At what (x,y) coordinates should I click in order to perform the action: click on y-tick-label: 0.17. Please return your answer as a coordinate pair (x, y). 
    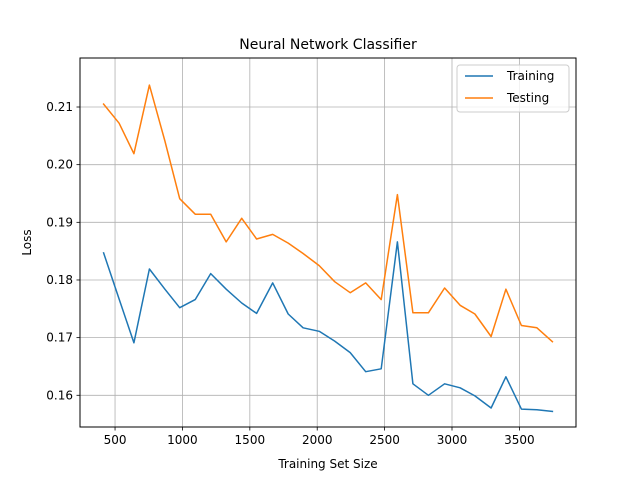
    Looking at the image, I should click on (59, 338).